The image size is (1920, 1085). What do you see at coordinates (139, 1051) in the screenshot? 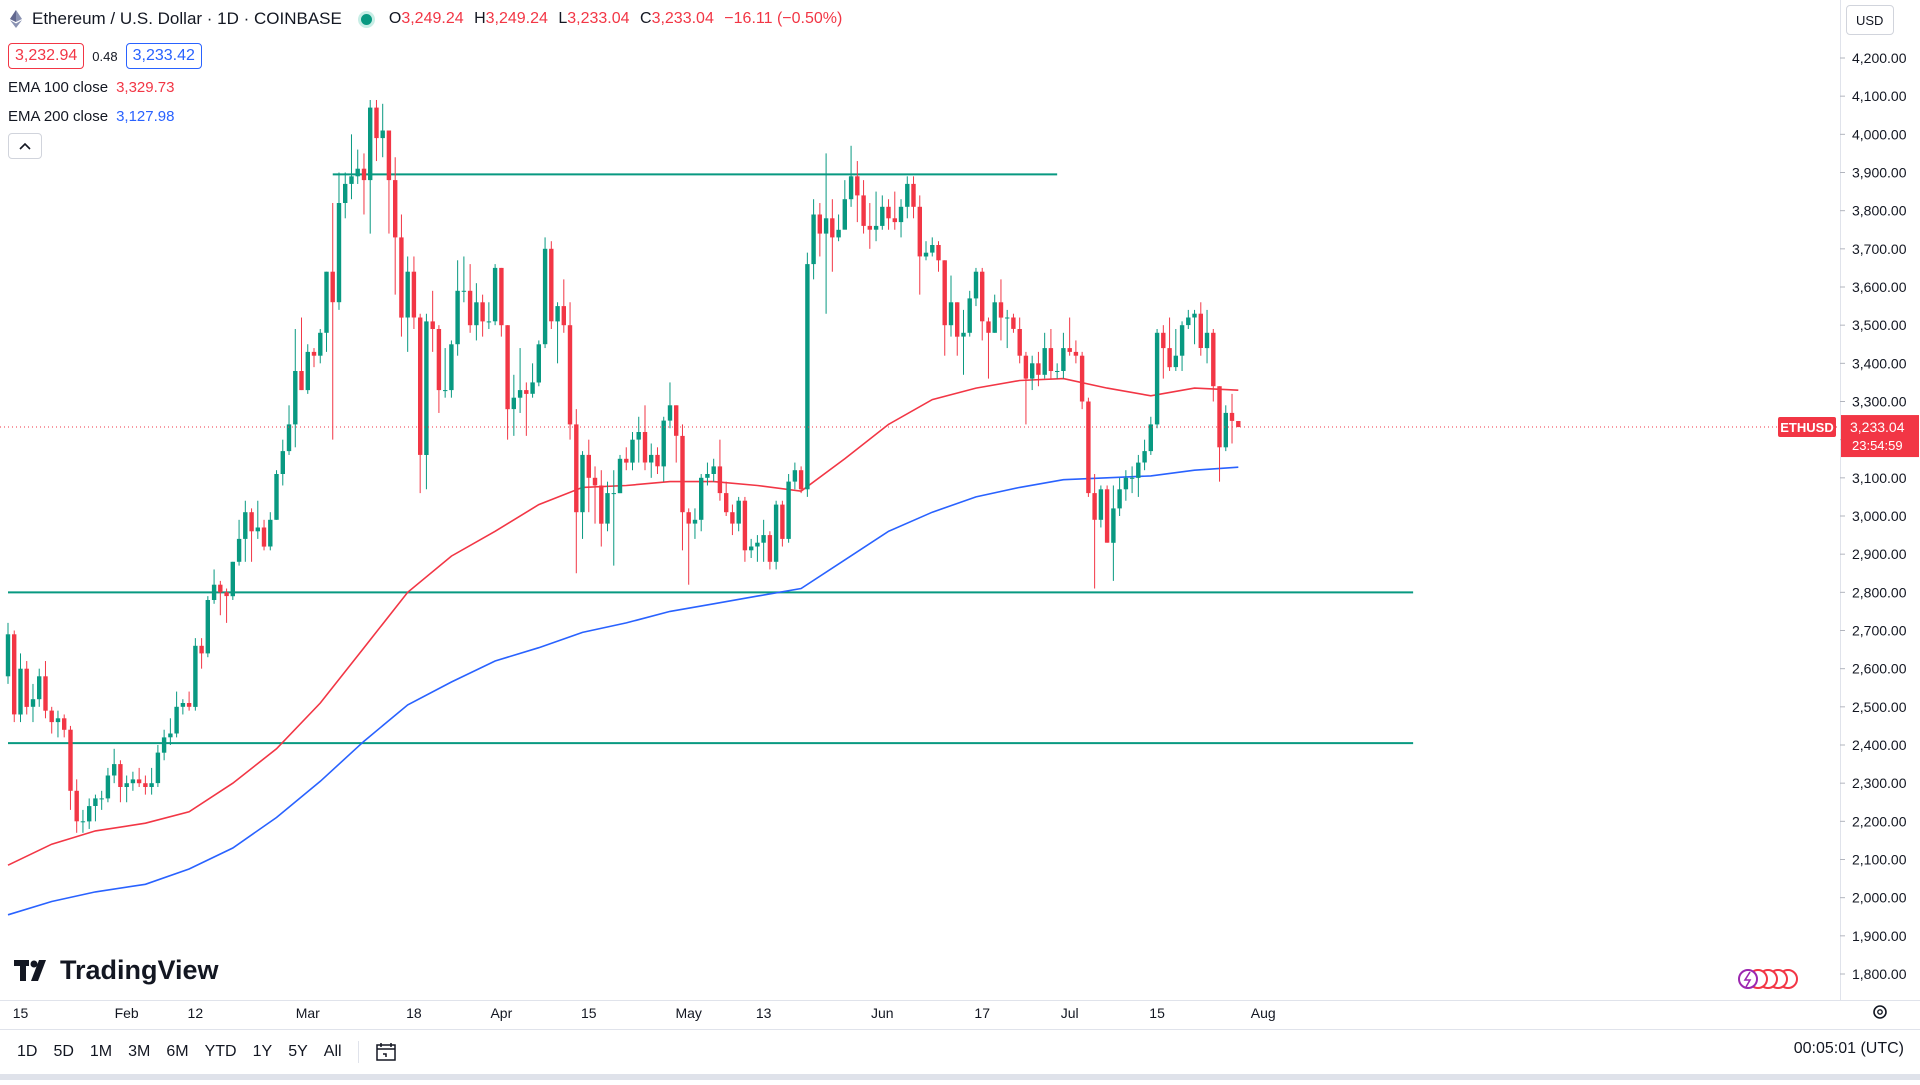
I see `range-3m-button: 3M` at bounding box center [139, 1051].